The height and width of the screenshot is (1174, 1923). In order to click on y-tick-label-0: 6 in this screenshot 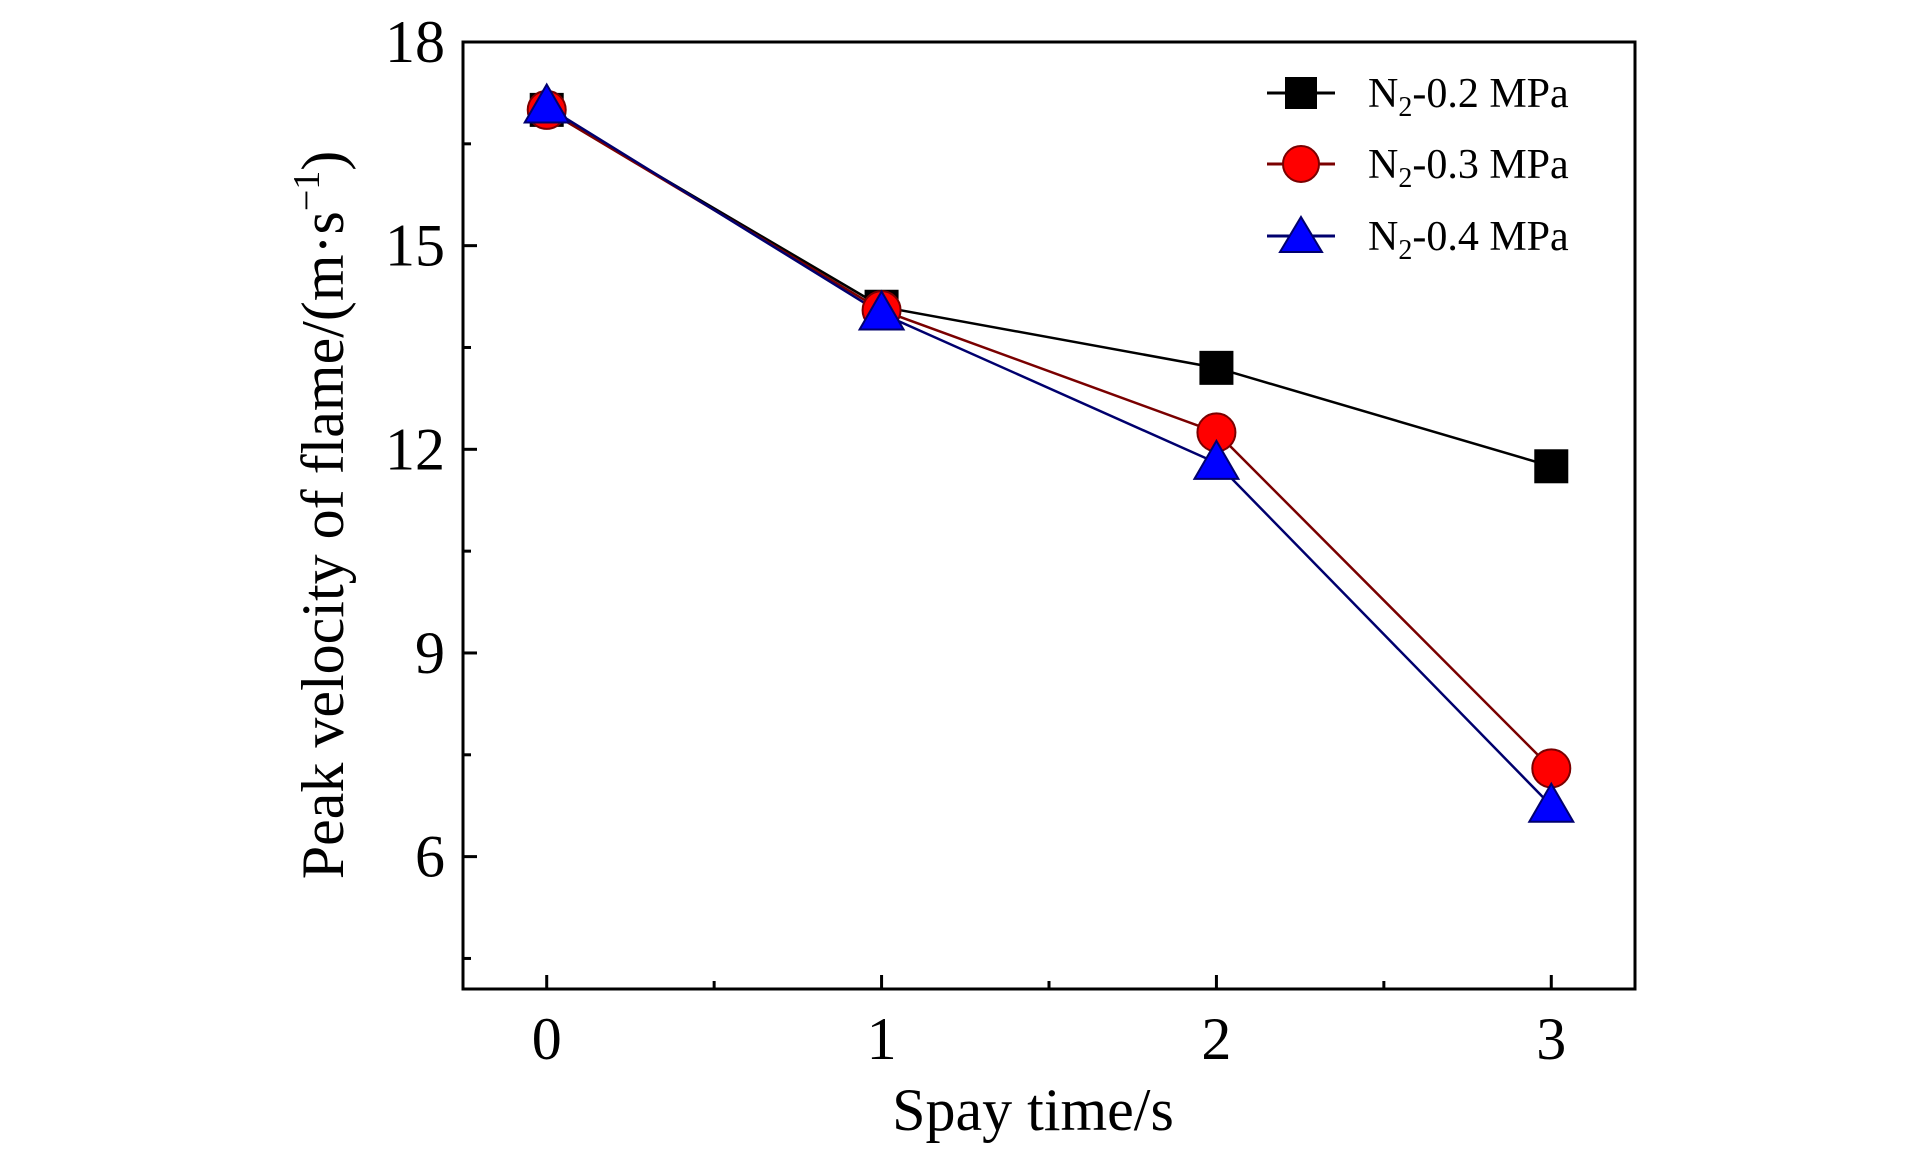, I will do `click(430, 857)`.